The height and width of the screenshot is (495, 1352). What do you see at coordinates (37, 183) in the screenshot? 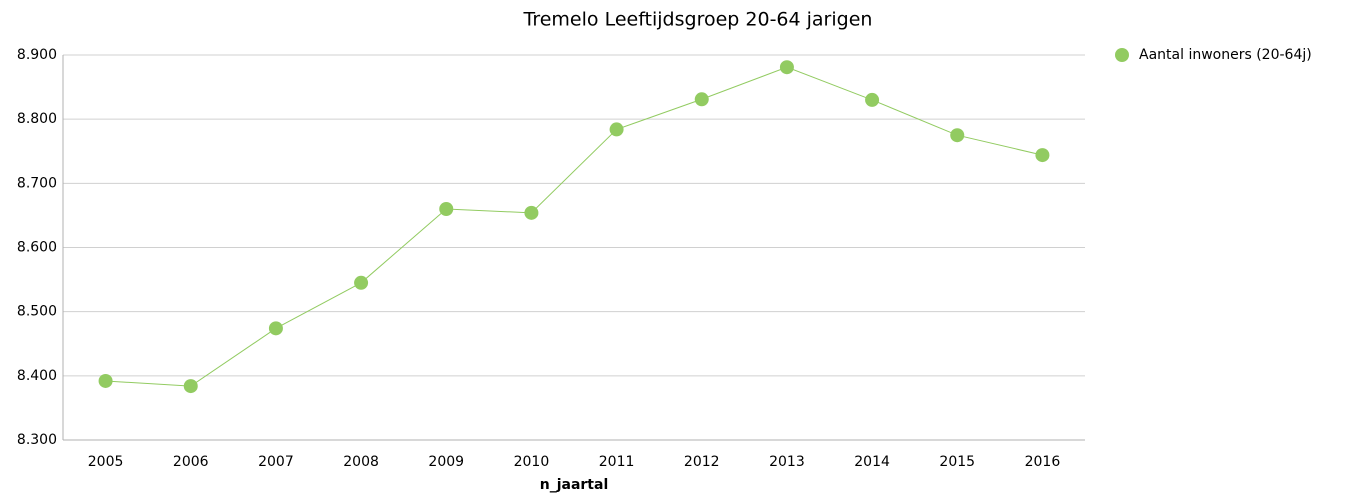
I see `y-tick-label: 8.700` at bounding box center [37, 183].